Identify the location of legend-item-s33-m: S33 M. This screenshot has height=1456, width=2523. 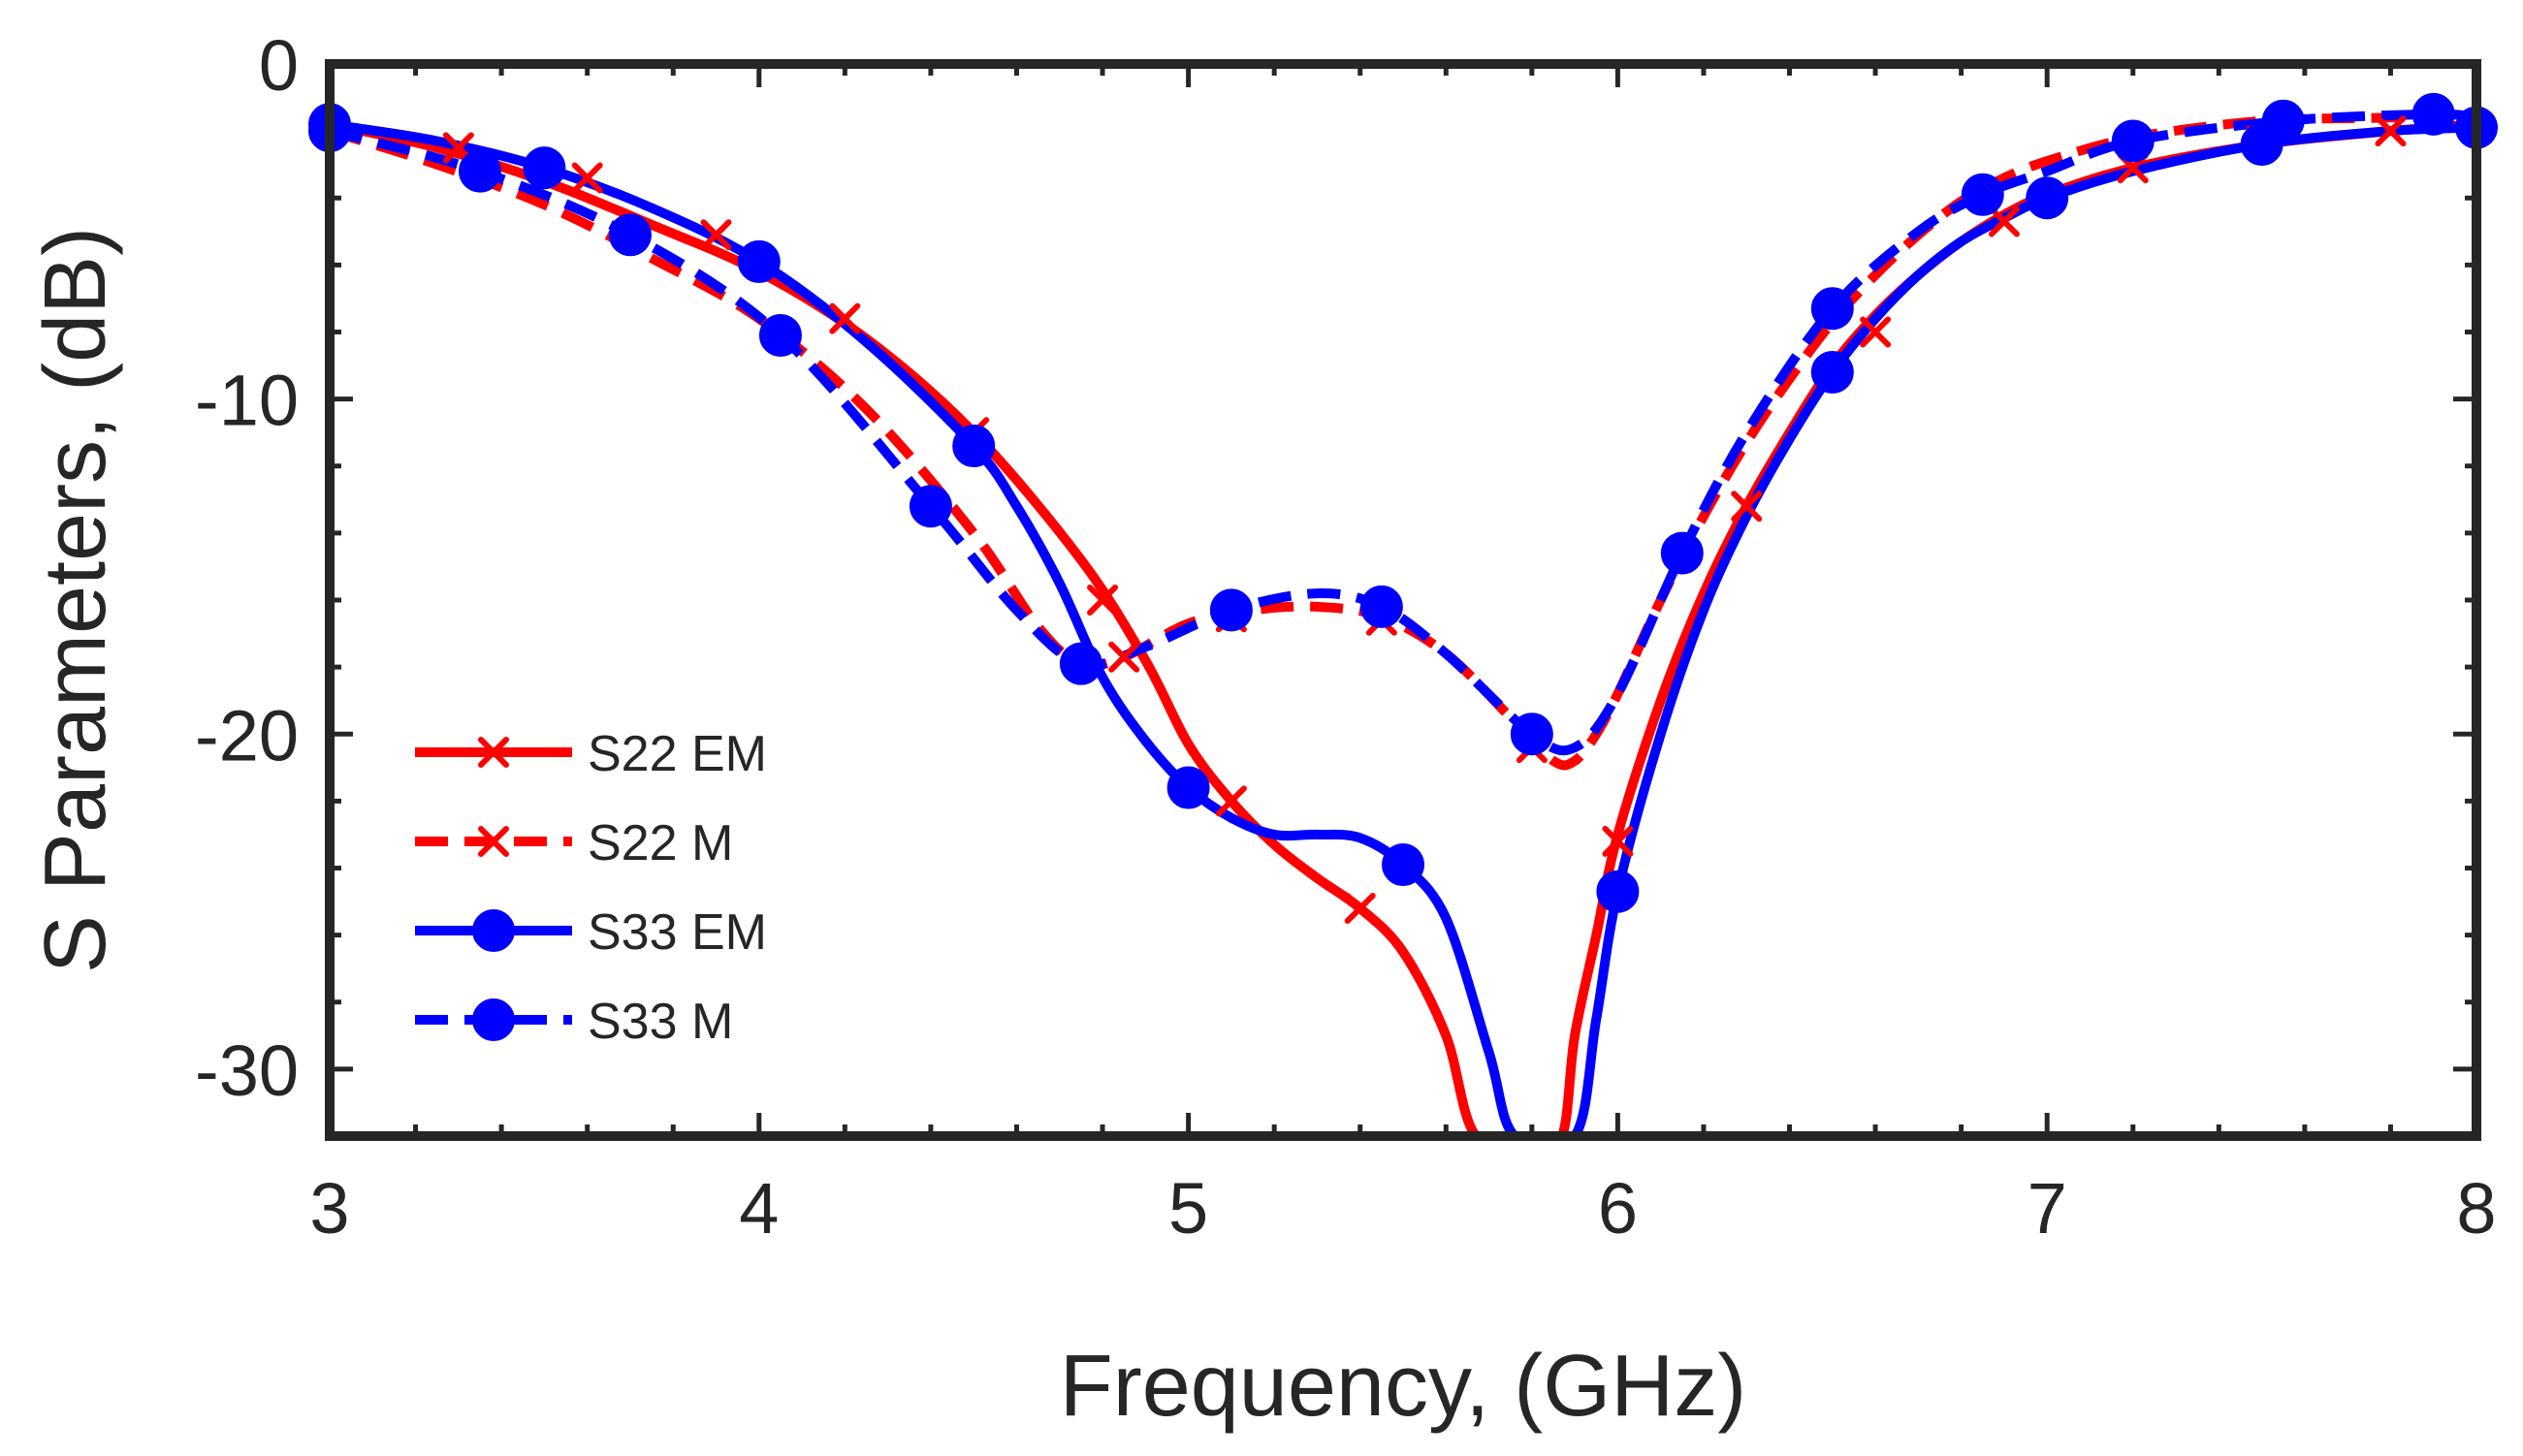
(574, 1022).